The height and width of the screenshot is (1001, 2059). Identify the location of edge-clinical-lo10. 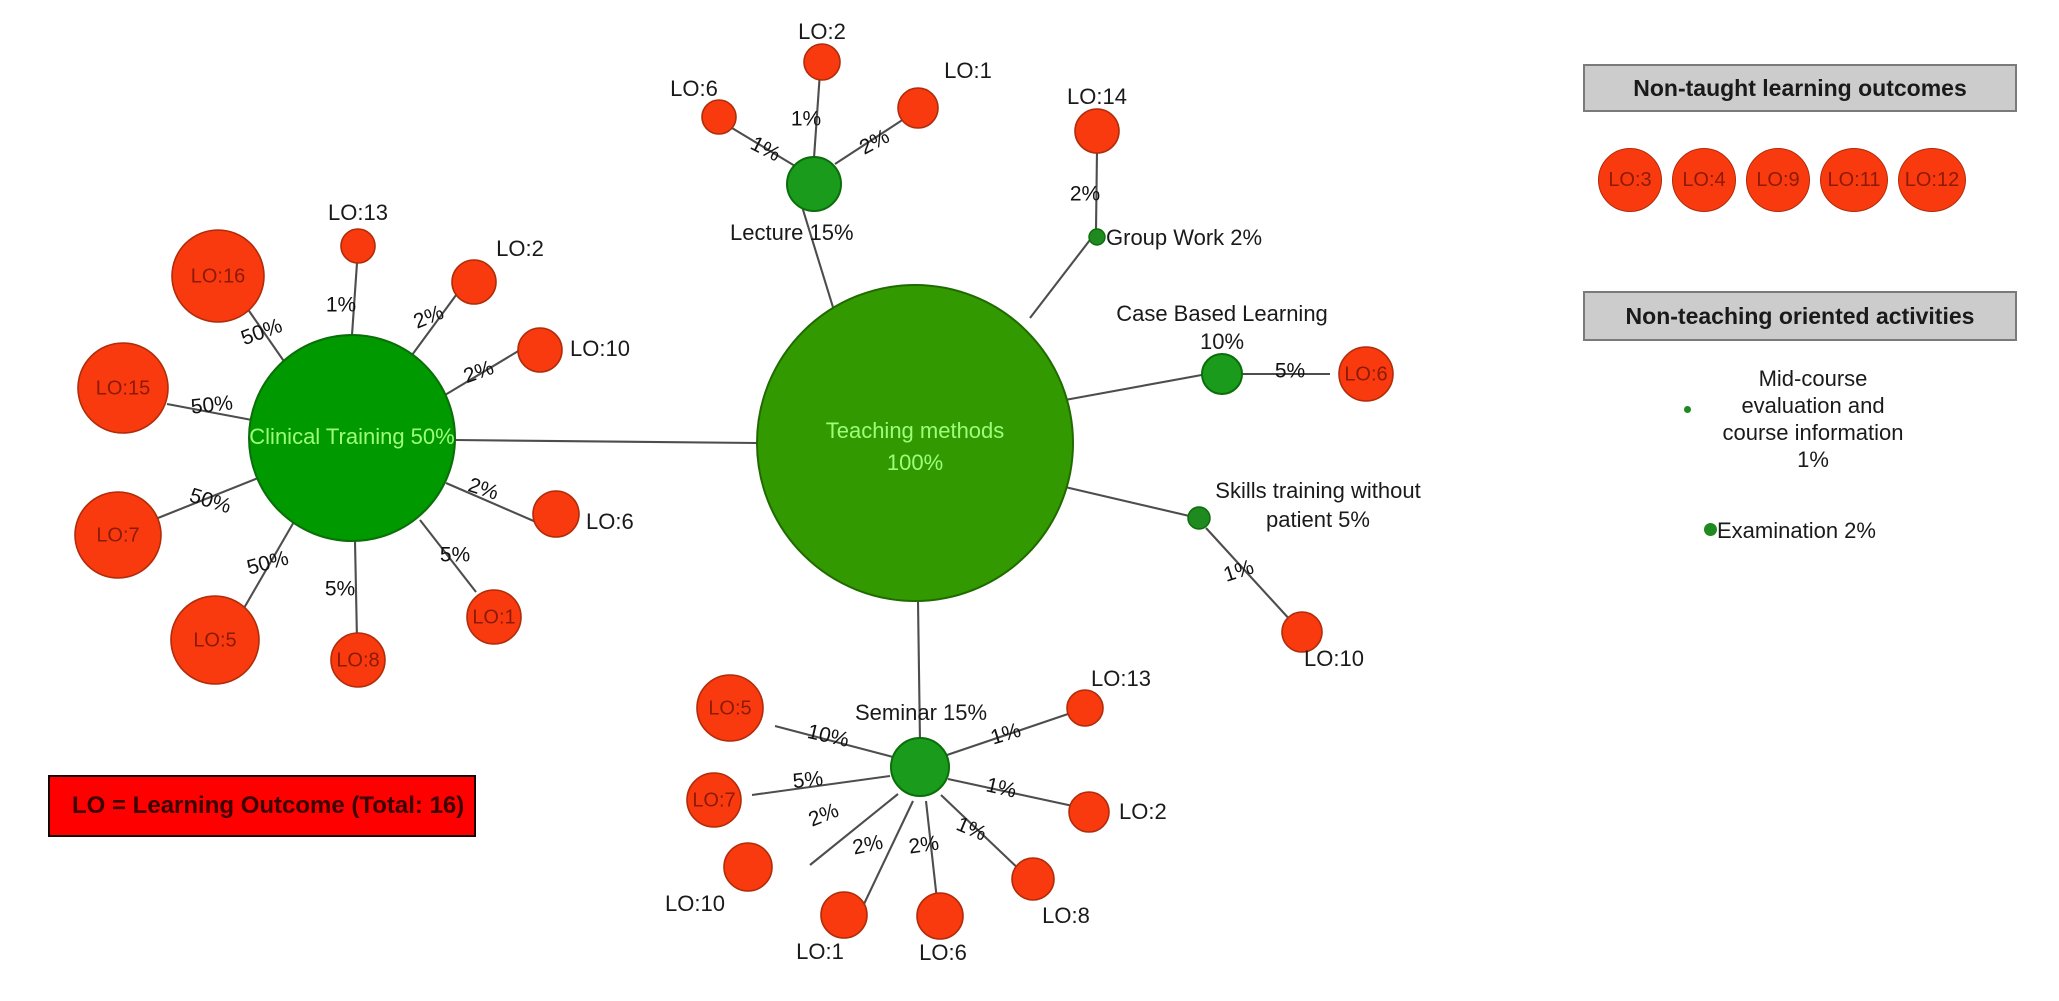
(487, 369).